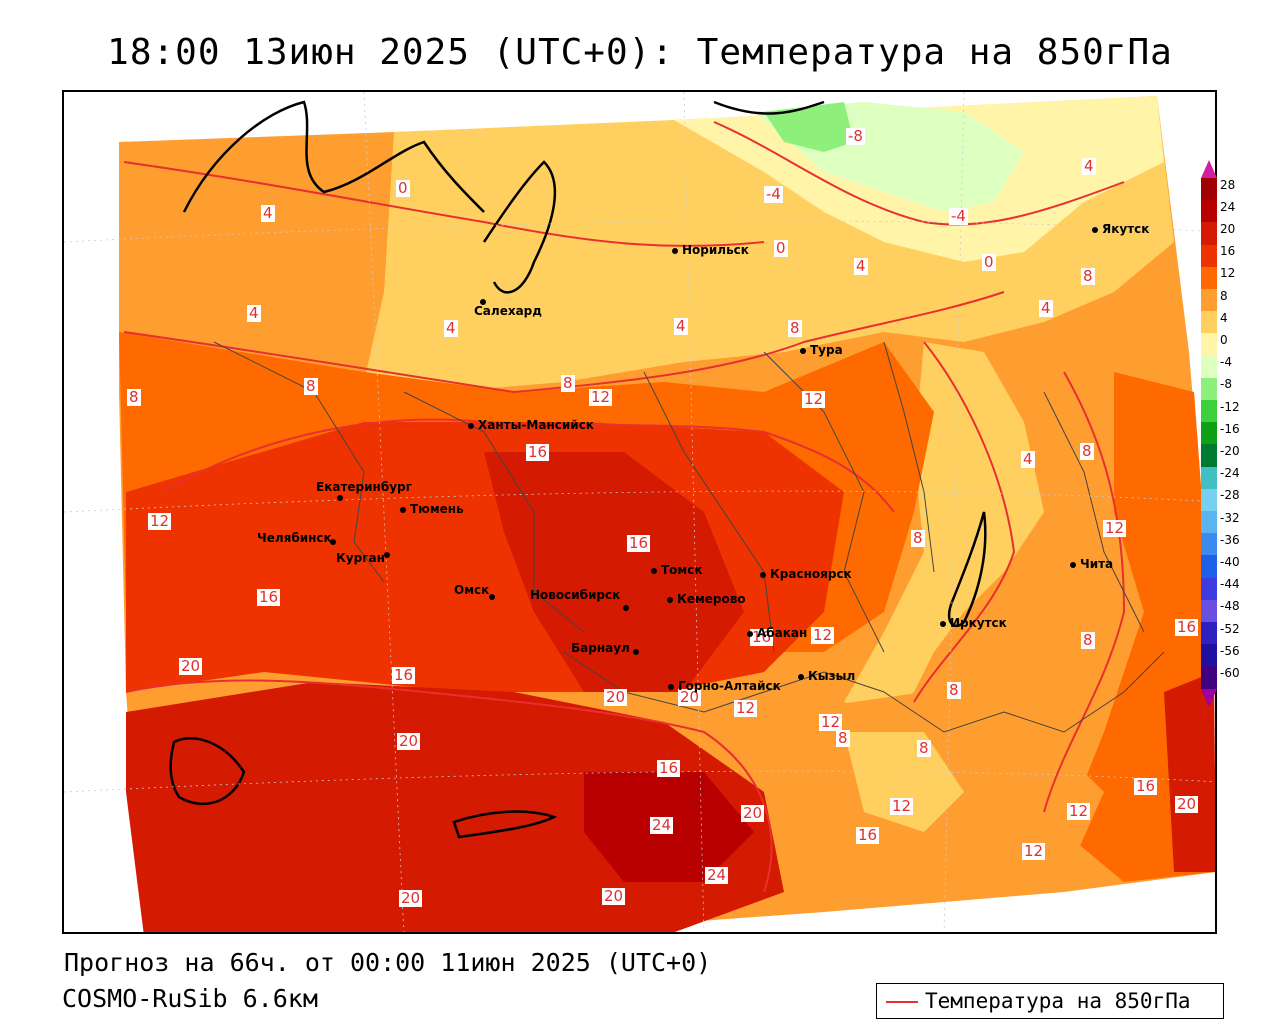 The image size is (1280, 1024). I want to click on city-marker: Кемерово, so click(706, 599).